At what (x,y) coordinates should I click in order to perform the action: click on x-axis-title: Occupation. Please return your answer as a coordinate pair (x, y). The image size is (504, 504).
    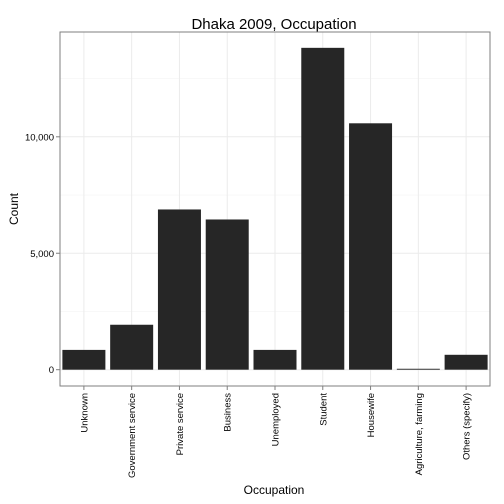
    Looking at the image, I should click on (274, 490).